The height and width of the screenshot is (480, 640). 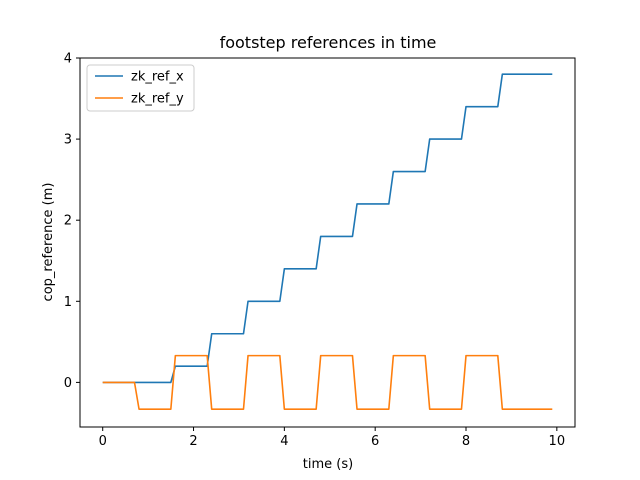 I want to click on y-tick-label: 2, so click(x=68, y=221).